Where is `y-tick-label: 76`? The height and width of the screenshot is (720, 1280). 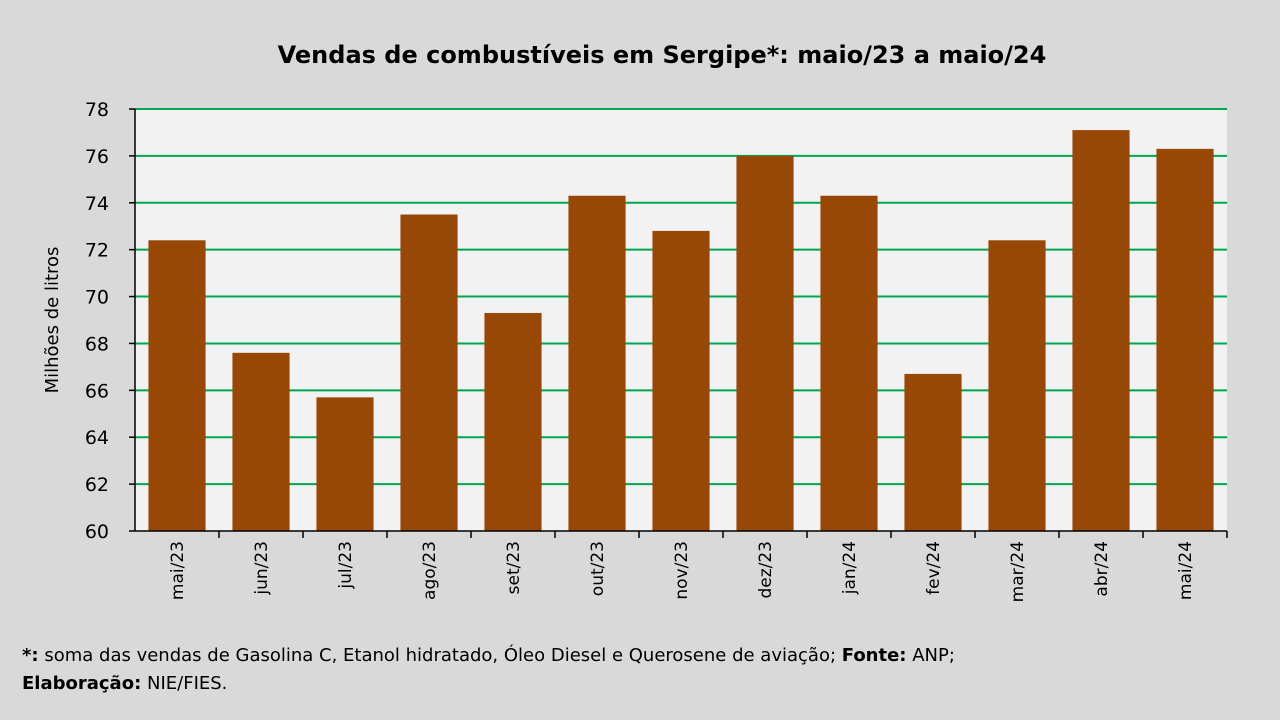 y-tick-label: 76 is located at coordinates (97, 157).